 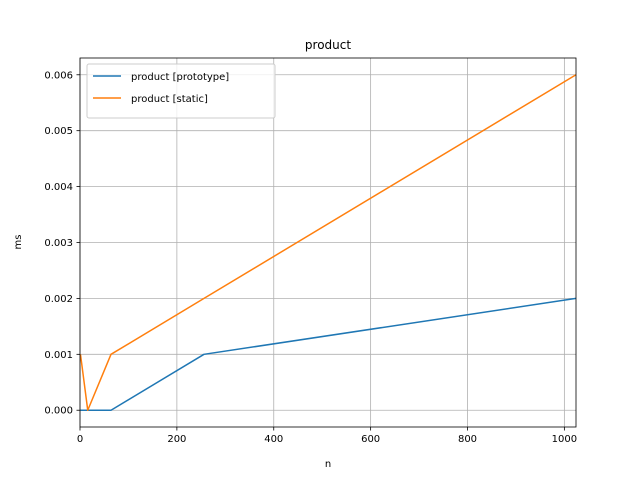 What do you see at coordinates (58, 243) in the screenshot?
I see `y-tick-label: 0.003` at bounding box center [58, 243].